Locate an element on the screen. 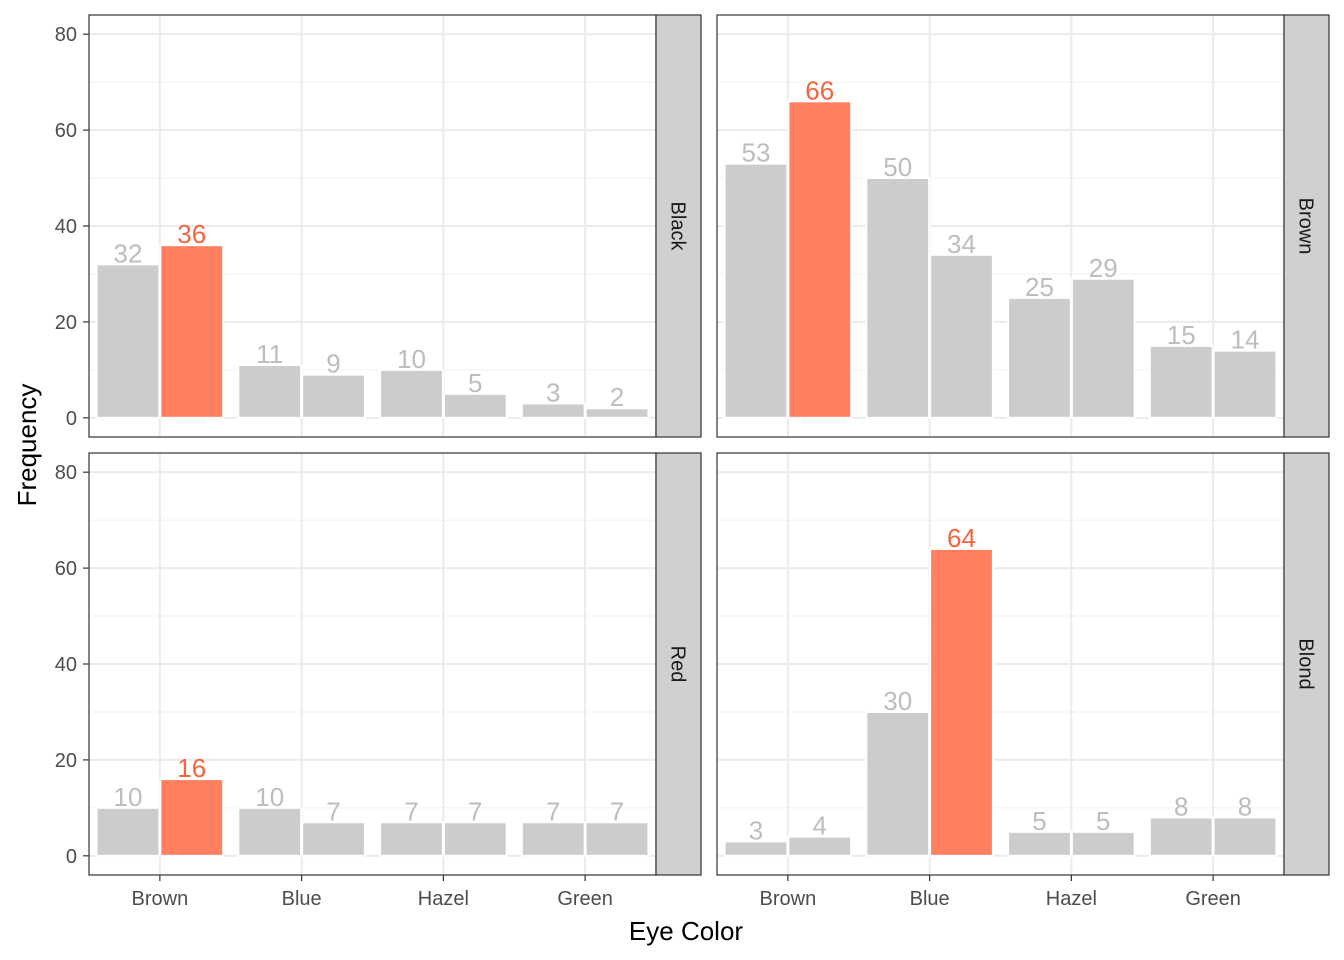  data-label: 9 is located at coordinates (333, 364).